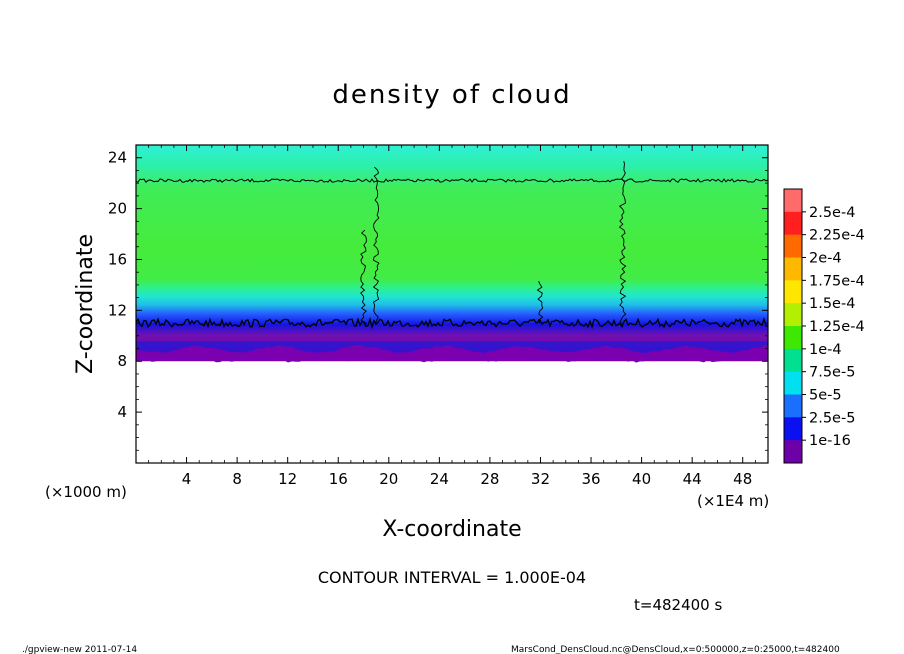 The image size is (904, 654). What do you see at coordinates (388, 479) in the screenshot?
I see `x-tick-label: 20` at bounding box center [388, 479].